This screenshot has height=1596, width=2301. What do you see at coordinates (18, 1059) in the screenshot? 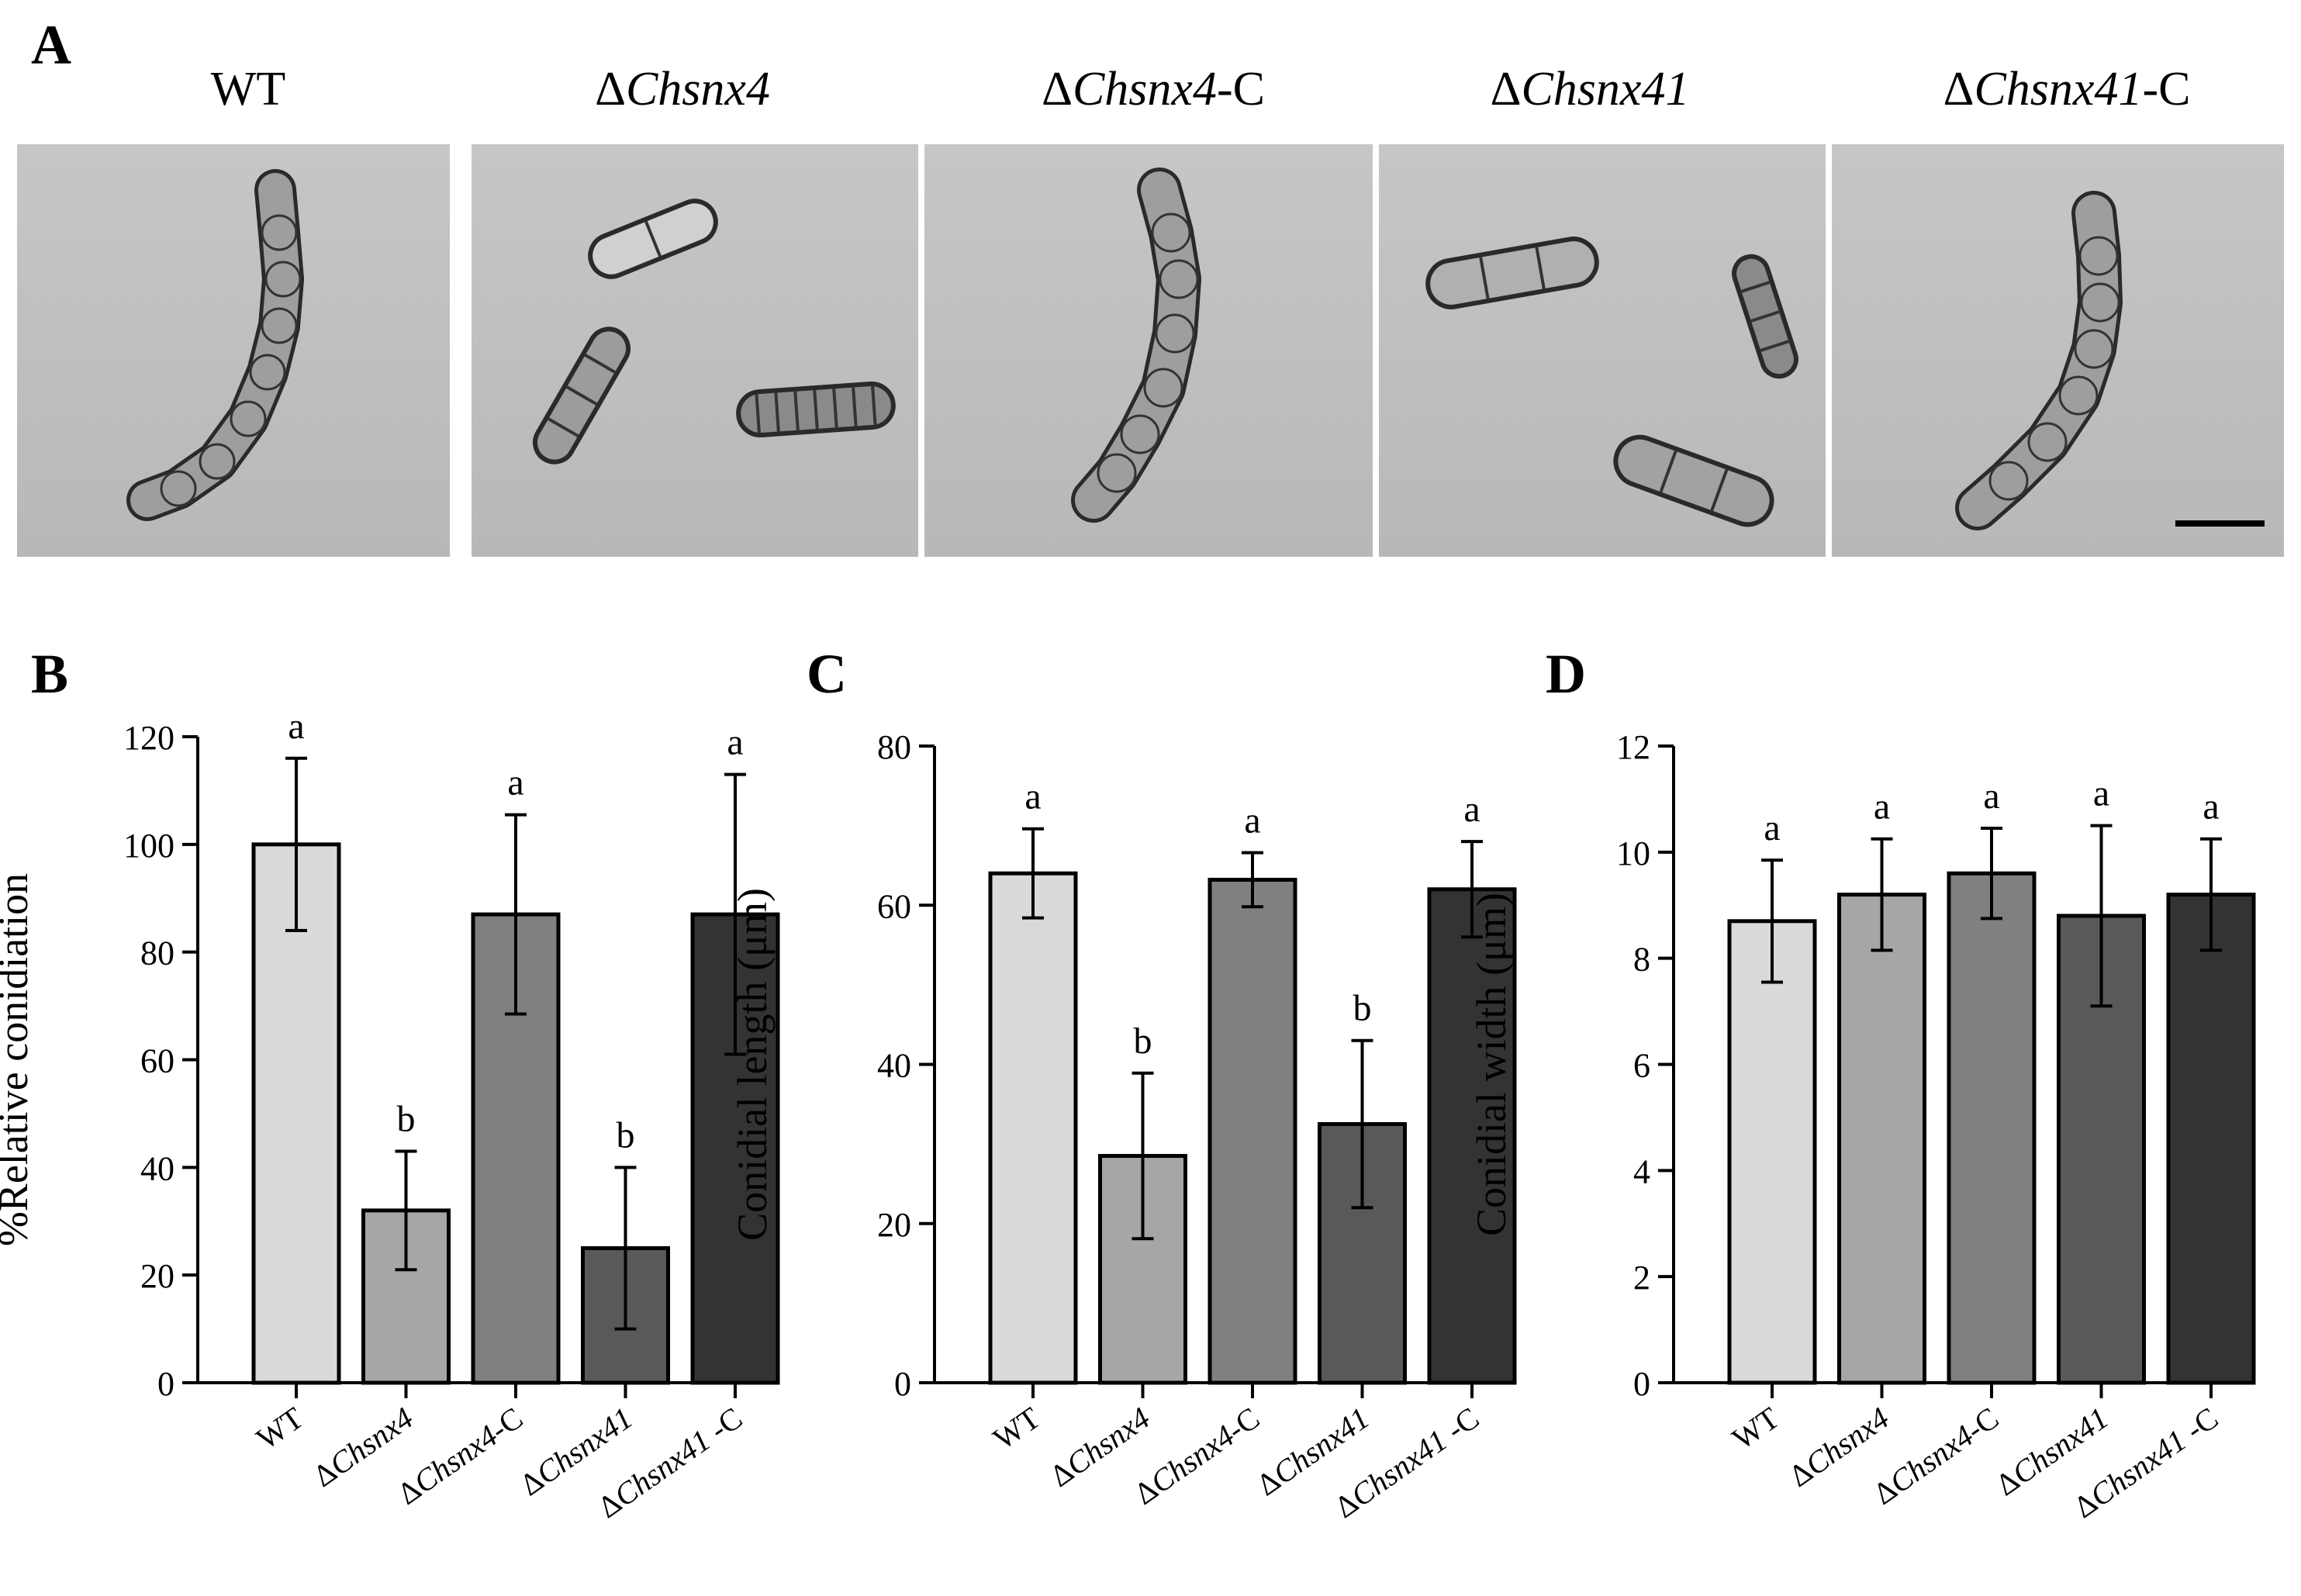
I see `y-axis-label: %Relative conidiation` at bounding box center [18, 1059].